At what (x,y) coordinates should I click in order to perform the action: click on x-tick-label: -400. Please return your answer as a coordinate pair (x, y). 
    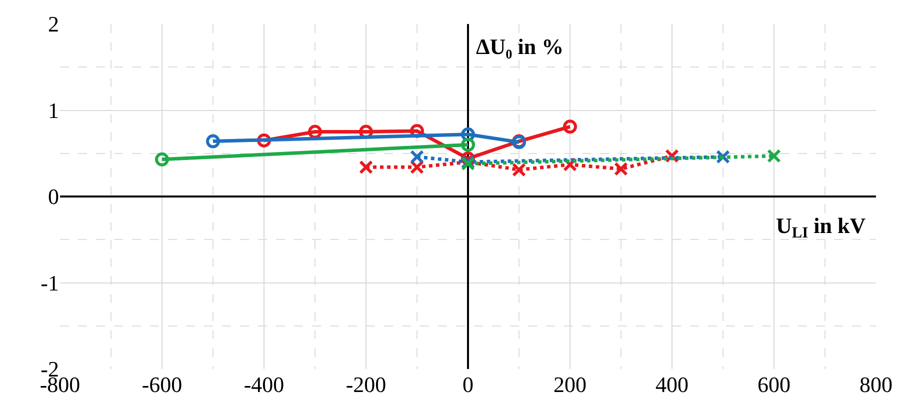
    Looking at the image, I should click on (264, 384).